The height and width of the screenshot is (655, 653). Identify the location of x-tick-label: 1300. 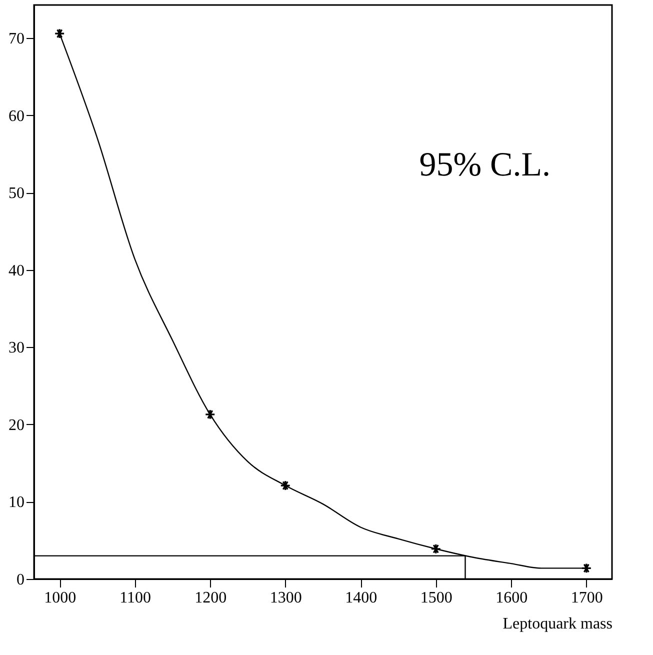
(286, 598).